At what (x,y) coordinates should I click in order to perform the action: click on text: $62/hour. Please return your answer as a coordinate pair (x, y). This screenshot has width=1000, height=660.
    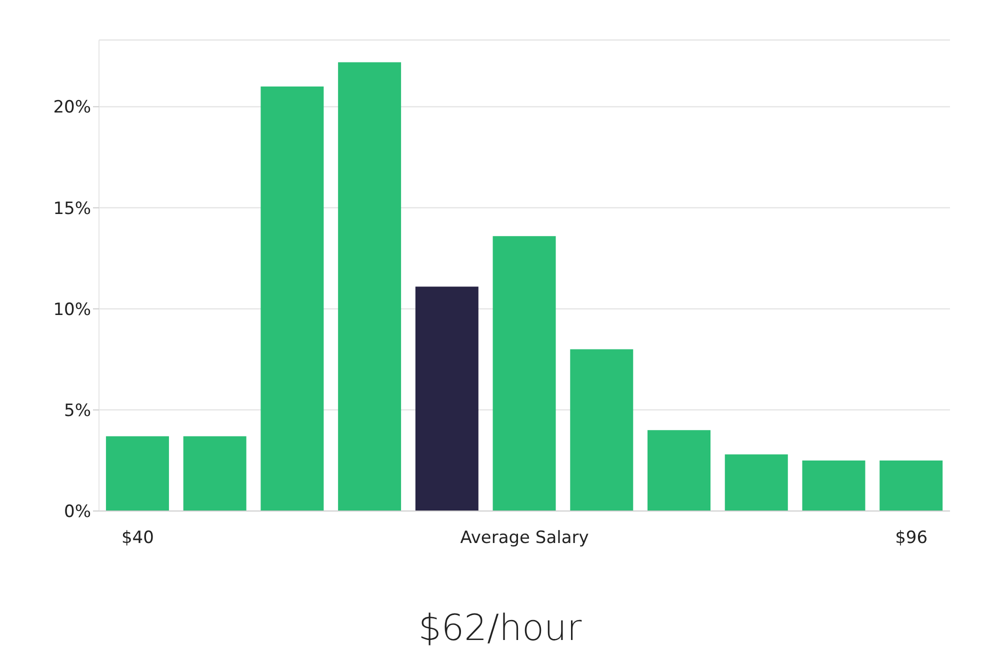
    Looking at the image, I should click on (500, 628).